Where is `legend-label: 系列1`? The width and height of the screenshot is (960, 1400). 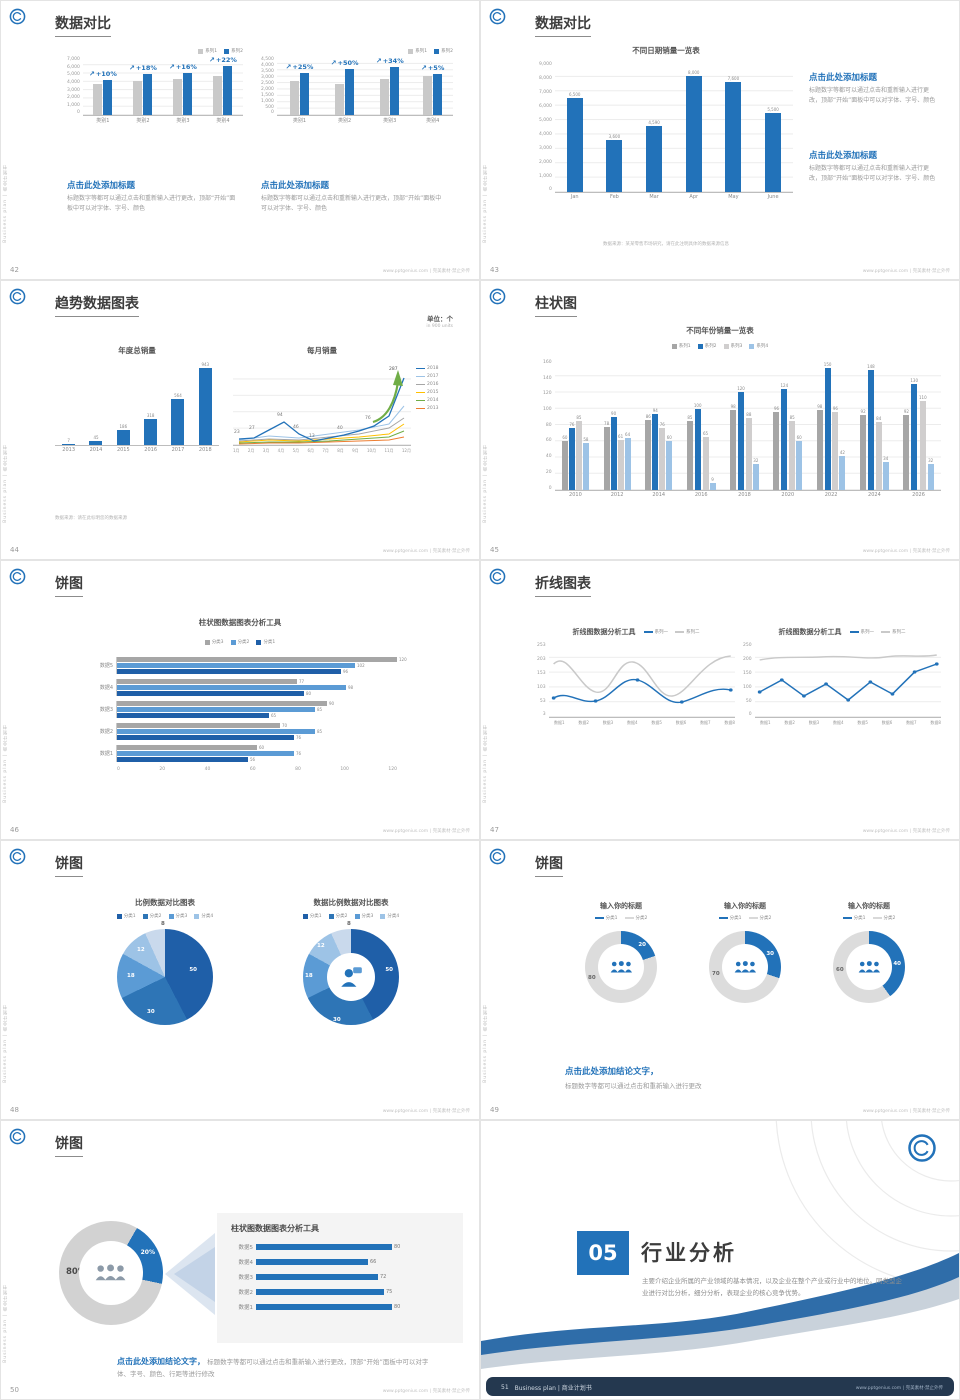
legend-label: 系列1 is located at coordinates (421, 51).